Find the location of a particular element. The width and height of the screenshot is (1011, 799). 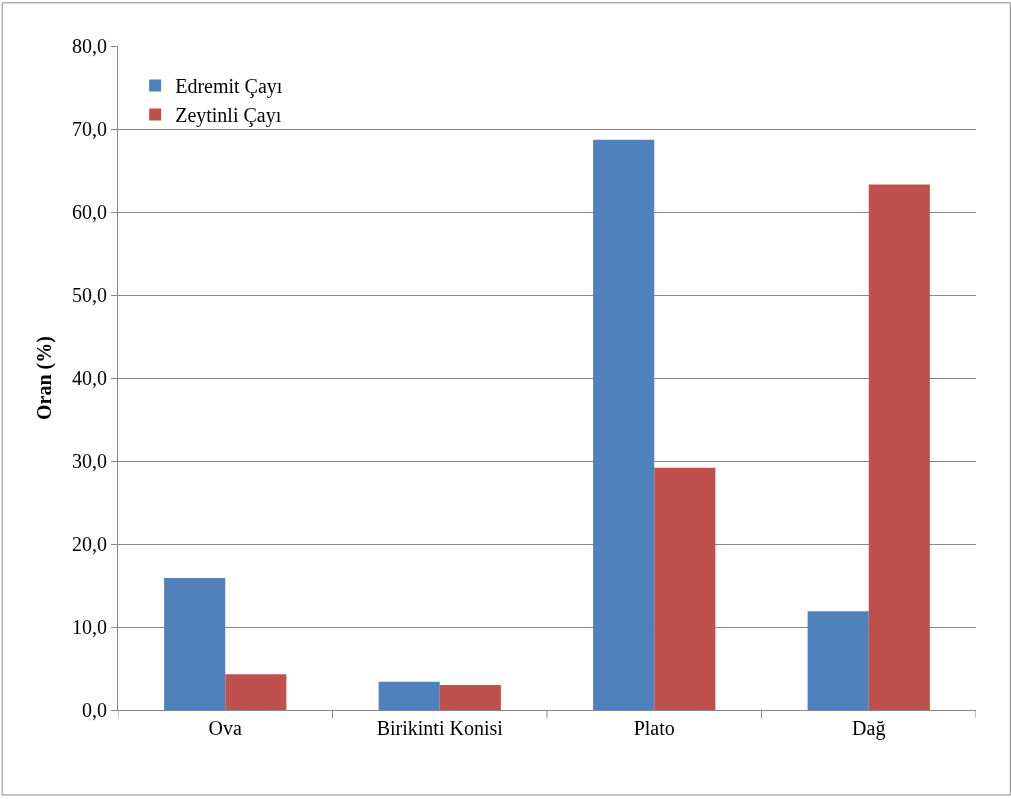

legend-label: Zeytinli Çayı is located at coordinates (228, 116).